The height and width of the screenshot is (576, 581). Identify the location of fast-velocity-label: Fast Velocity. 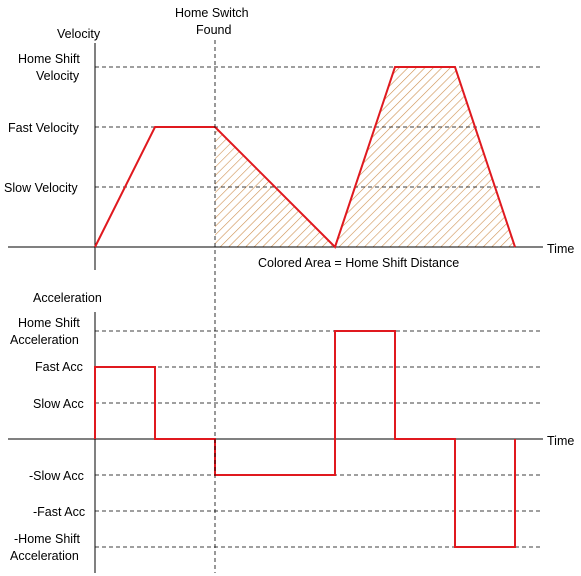
(44, 128).